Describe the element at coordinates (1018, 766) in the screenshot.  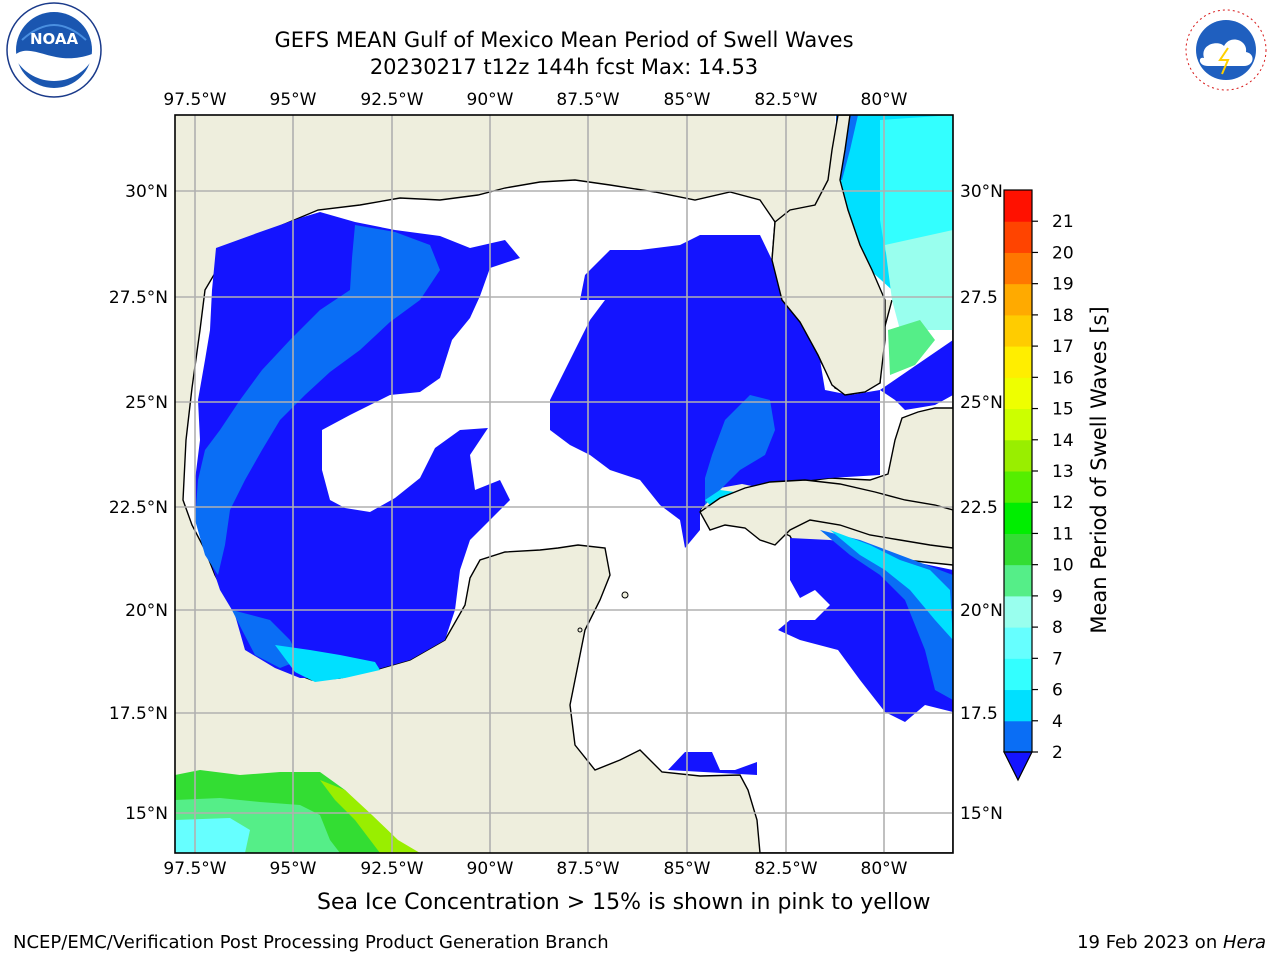
I see `colorbar-extend-arrow` at that location.